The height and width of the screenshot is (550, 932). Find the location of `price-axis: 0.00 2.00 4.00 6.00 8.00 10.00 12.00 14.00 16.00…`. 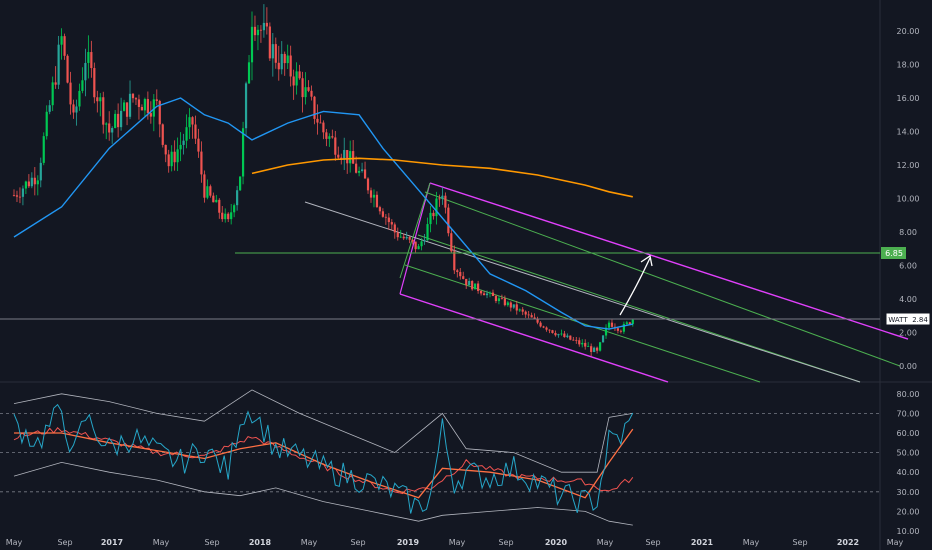

price-axis: 0.00 2.00 4.00 6.00 8.00 10.00 12.00 14.00 16.00… is located at coordinates (908, 199).